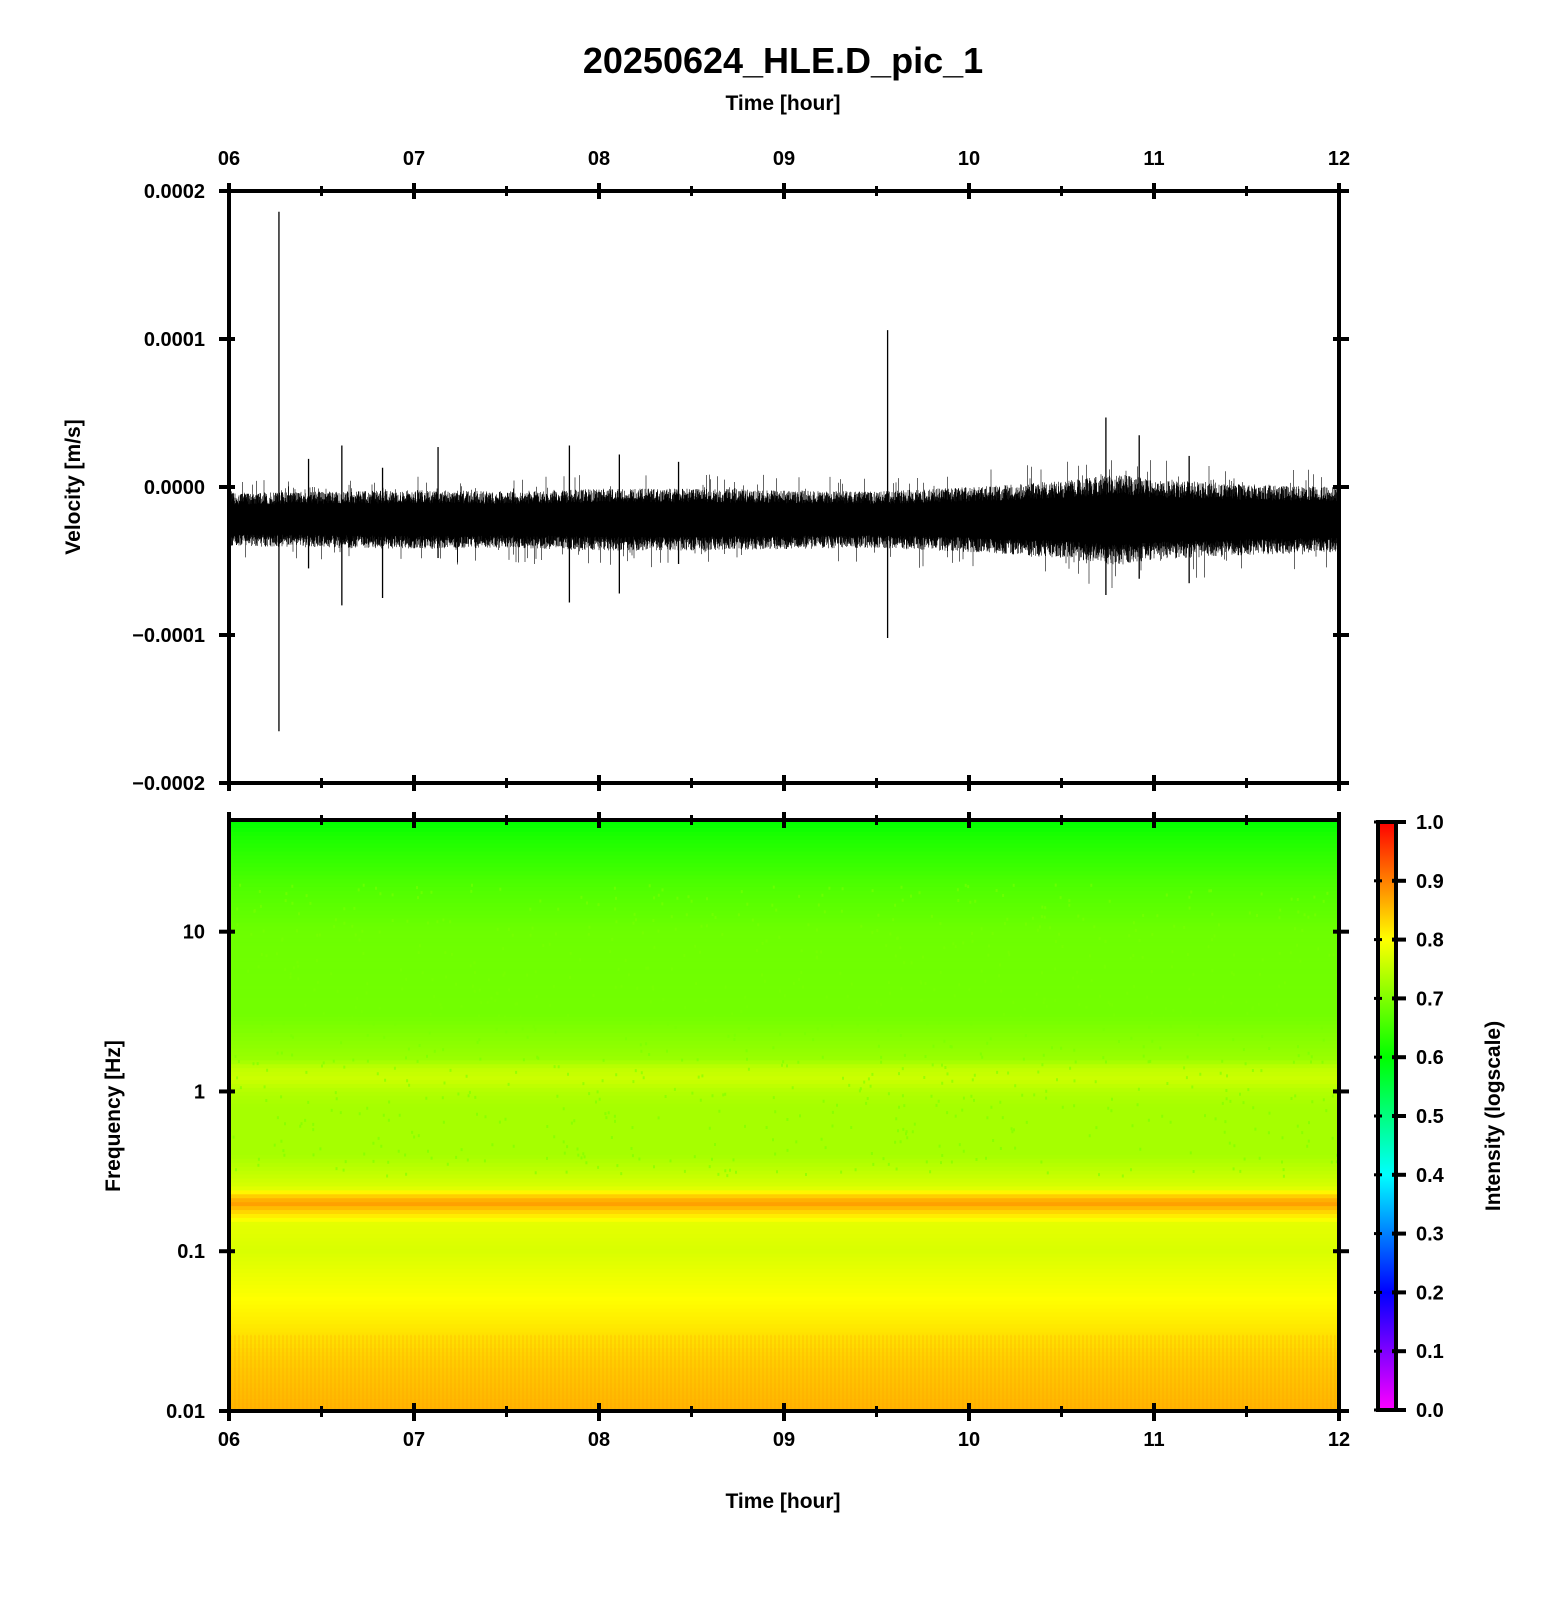 This screenshot has width=1556, height=1600. I want to click on waveform-x-tick-label: 07, so click(414, 159).